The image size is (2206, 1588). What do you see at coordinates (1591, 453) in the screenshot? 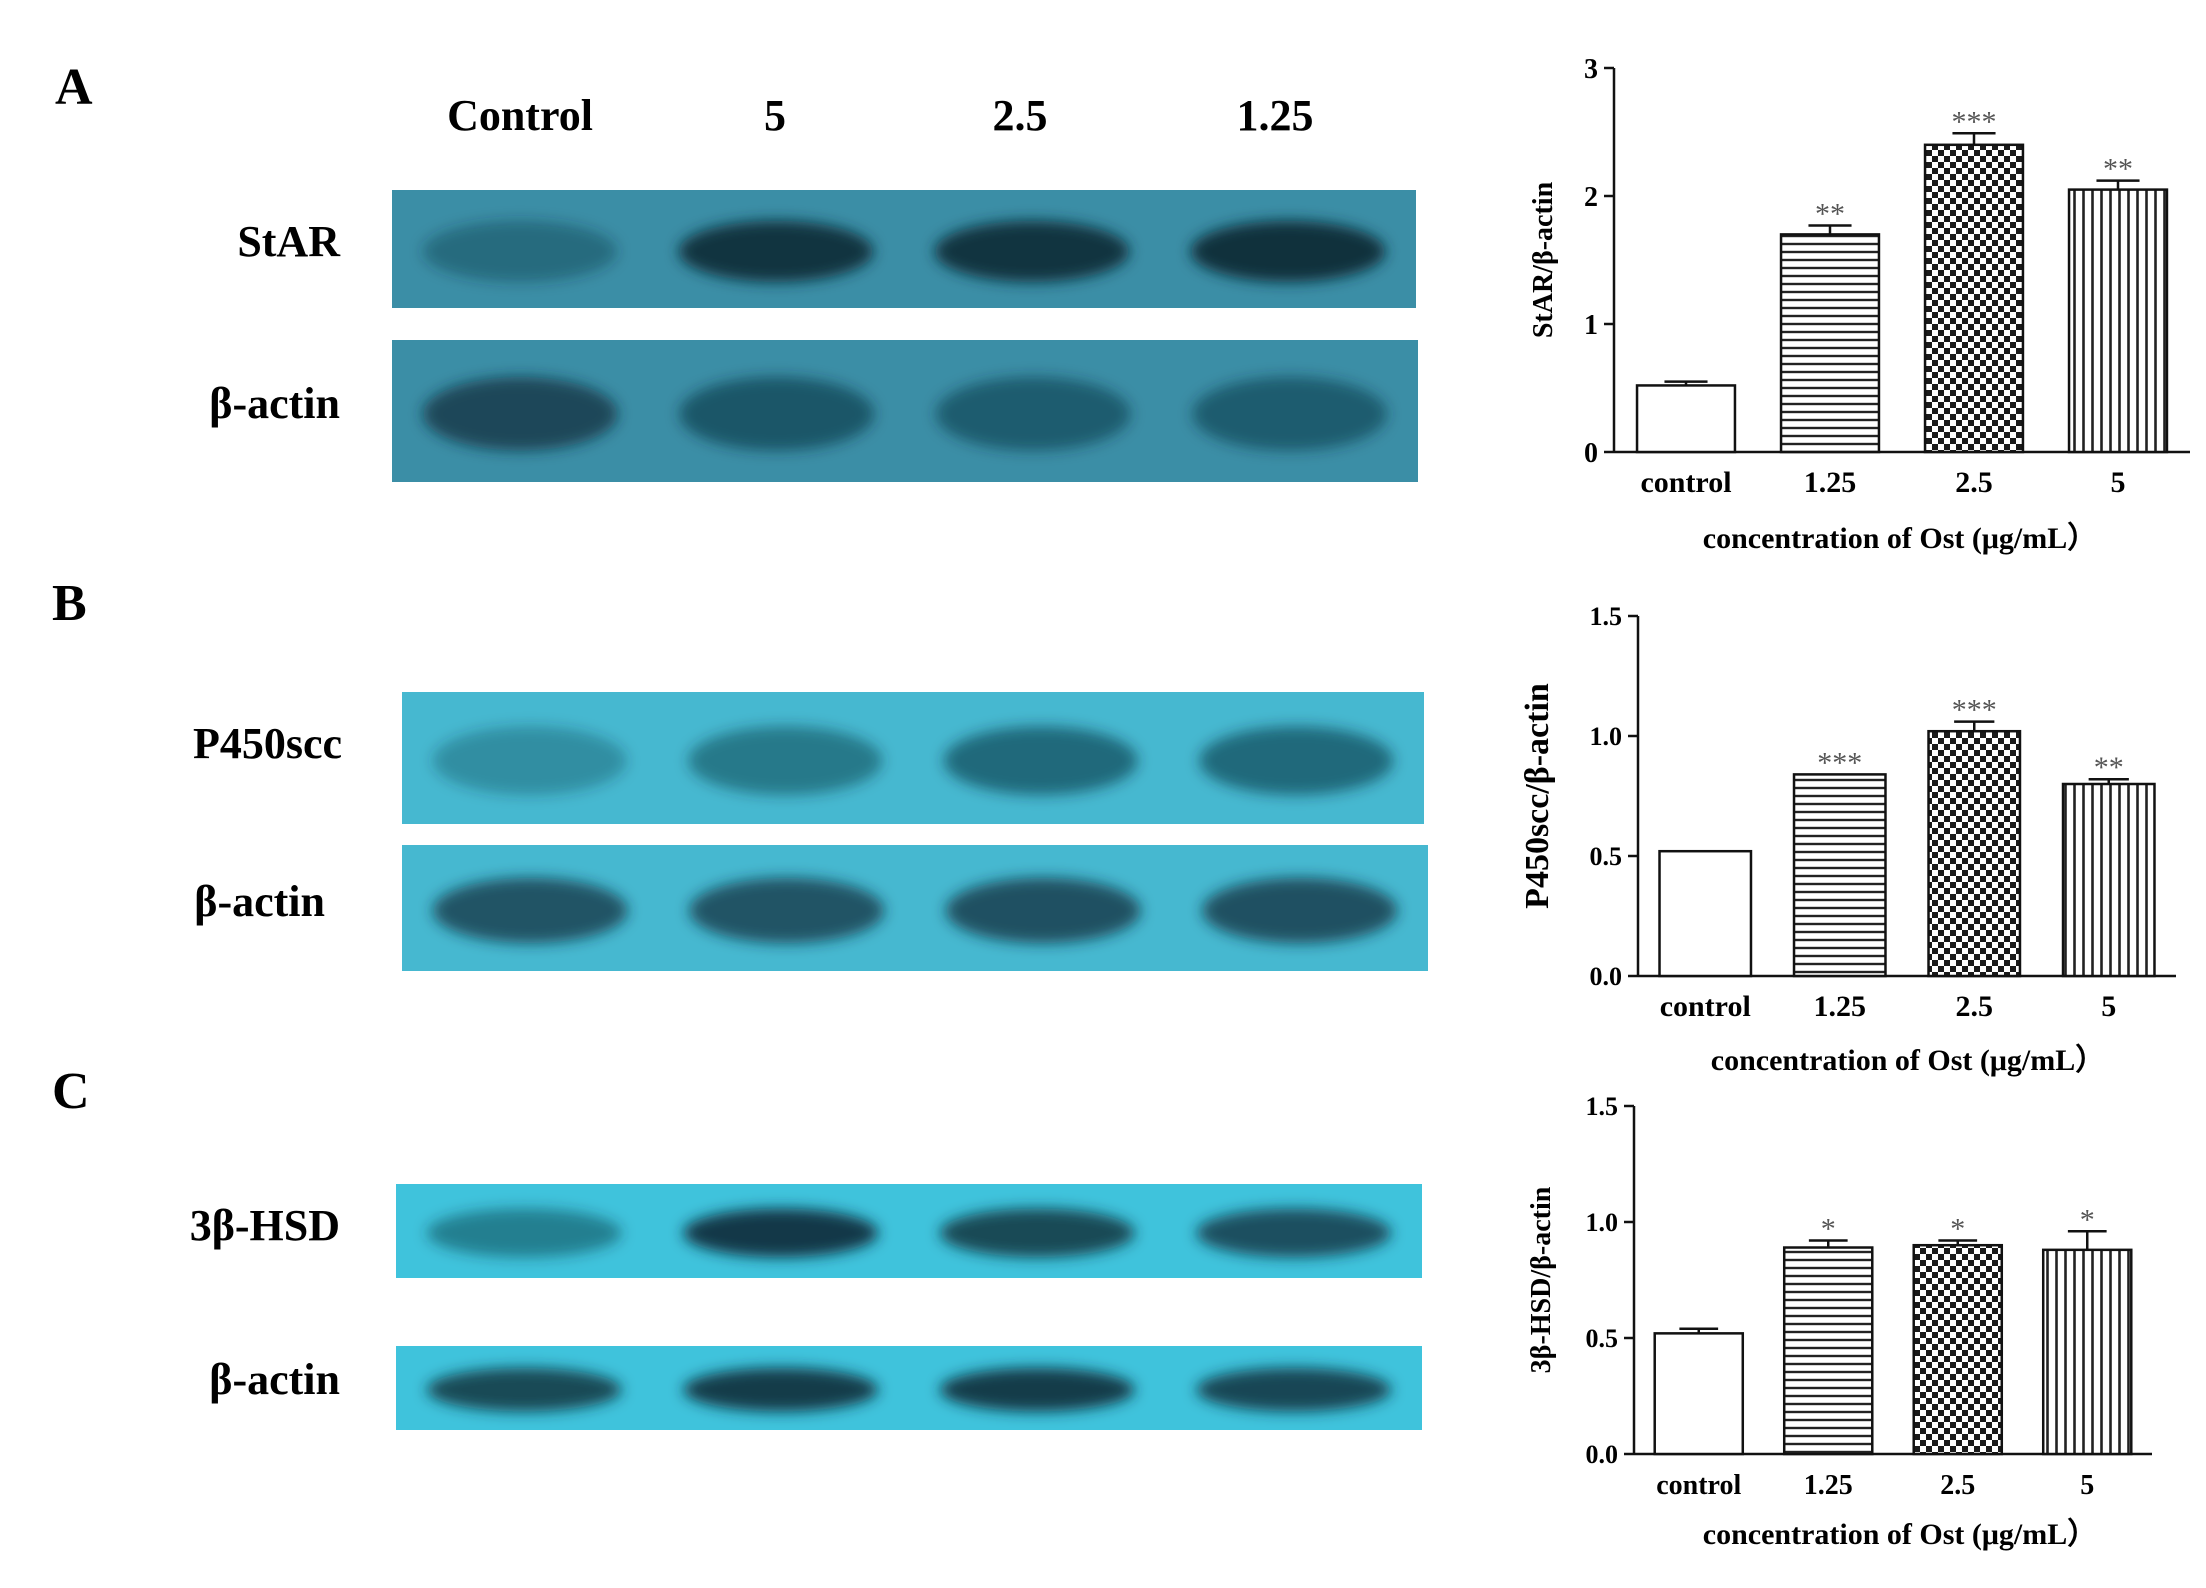
I see `y-tick-label: 0` at bounding box center [1591, 453].